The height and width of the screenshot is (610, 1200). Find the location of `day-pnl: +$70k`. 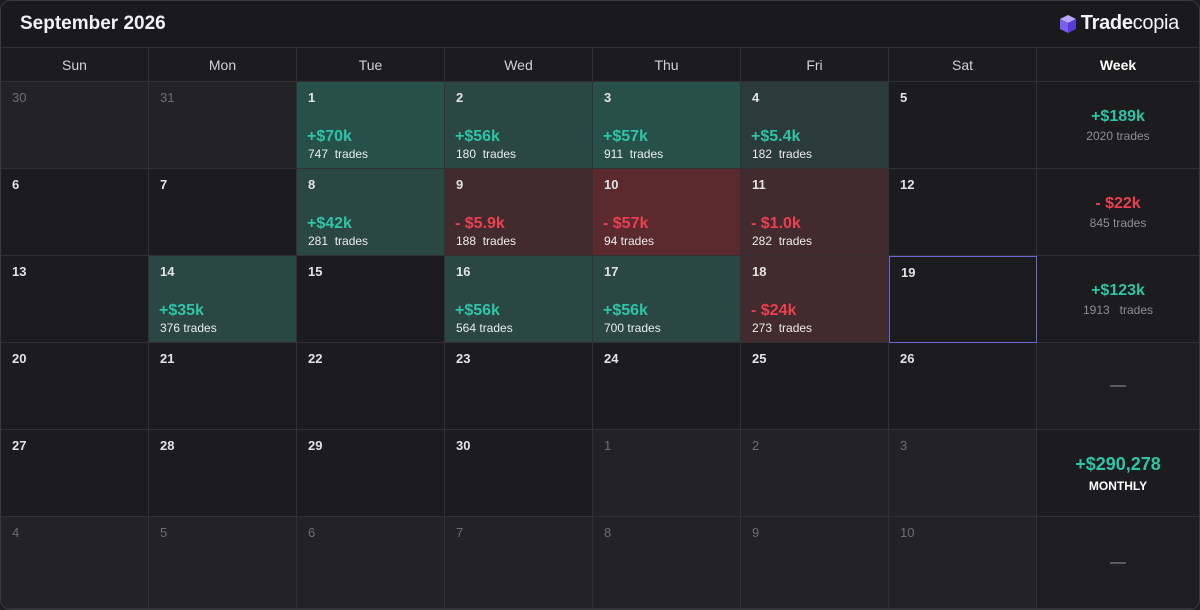

day-pnl: +$70k is located at coordinates (329, 136).